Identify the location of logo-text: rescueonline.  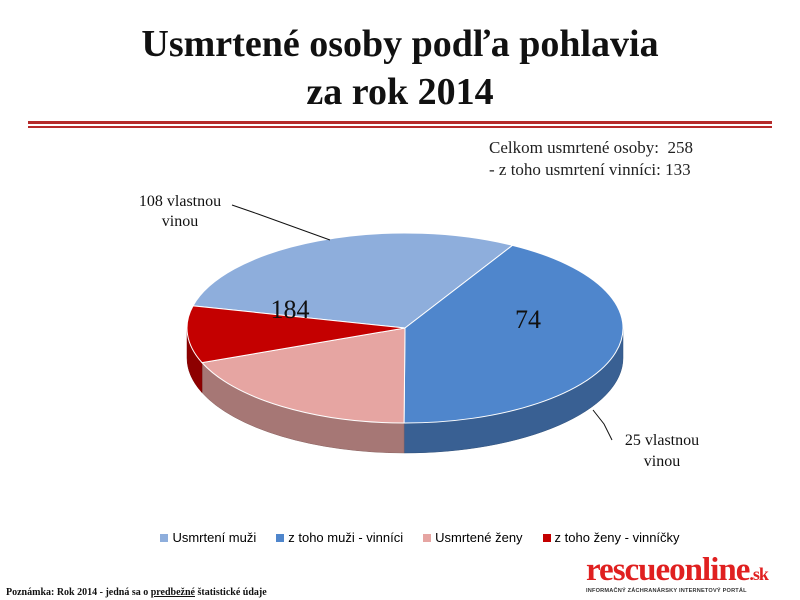
(668, 570).